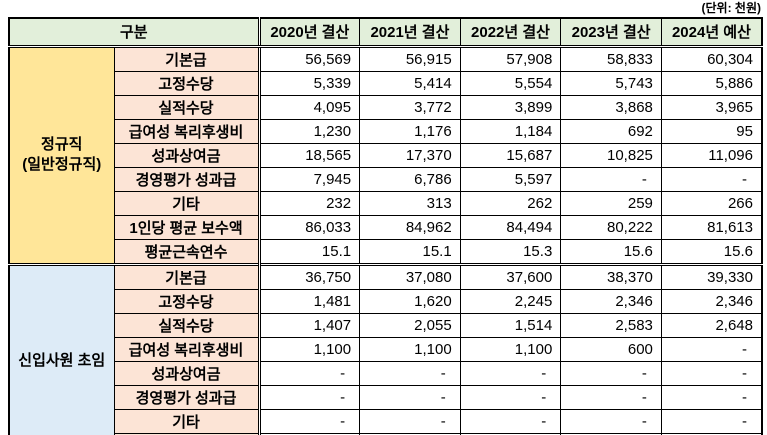 This screenshot has height=435, width=767. What do you see at coordinates (61, 155) in the screenshot?
I see `group-cell-regular-staff: 정규직 (일반정규직)` at bounding box center [61, 155].